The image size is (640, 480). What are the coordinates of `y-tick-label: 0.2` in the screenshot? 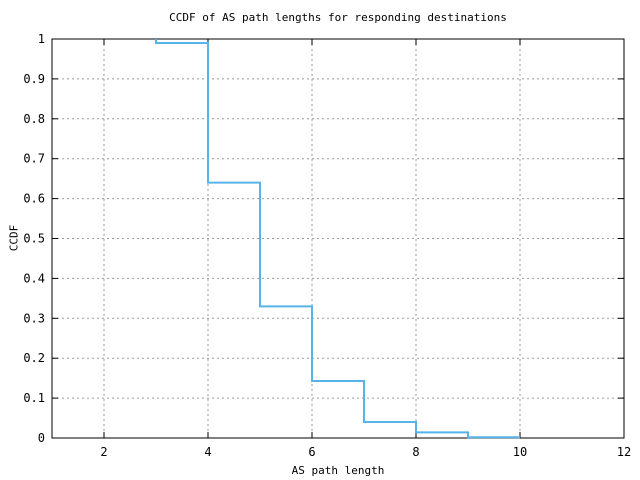 It's located at (34, 358).